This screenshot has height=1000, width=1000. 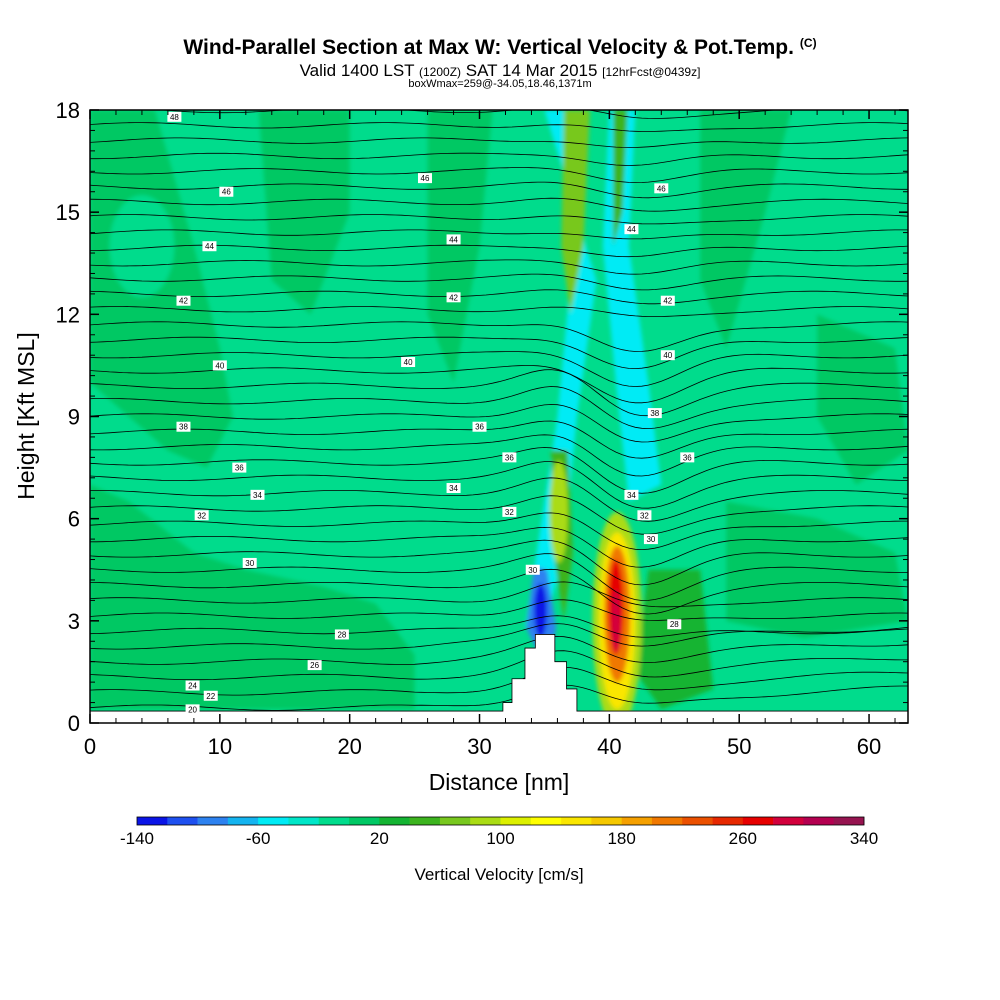 I want to click on copyright-mark: (C), so click(x=808, y=43).